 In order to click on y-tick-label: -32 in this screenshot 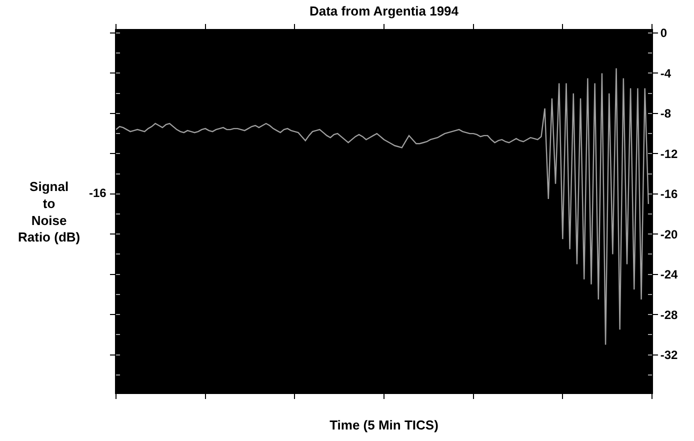, I will do `click(669, 355)`.